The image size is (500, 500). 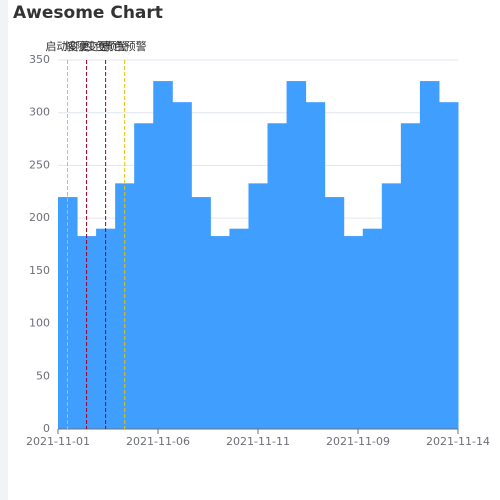 What do you see at coordinates (125, 46) in the screenshot?
I see `mark-line-label: 黄色预警` at bounding box center [125, 46].